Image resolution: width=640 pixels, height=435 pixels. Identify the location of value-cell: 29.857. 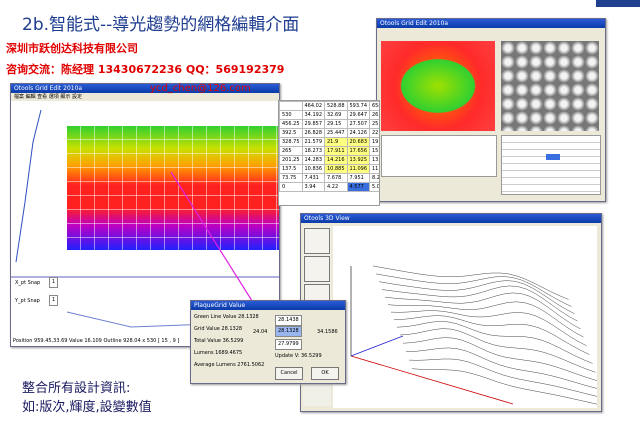
(313, 124).